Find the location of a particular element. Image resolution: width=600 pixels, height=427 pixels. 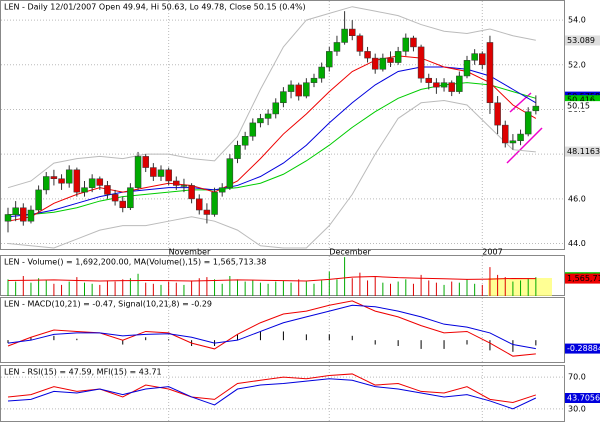

rsi-frame is located at coordinates (282, 393).